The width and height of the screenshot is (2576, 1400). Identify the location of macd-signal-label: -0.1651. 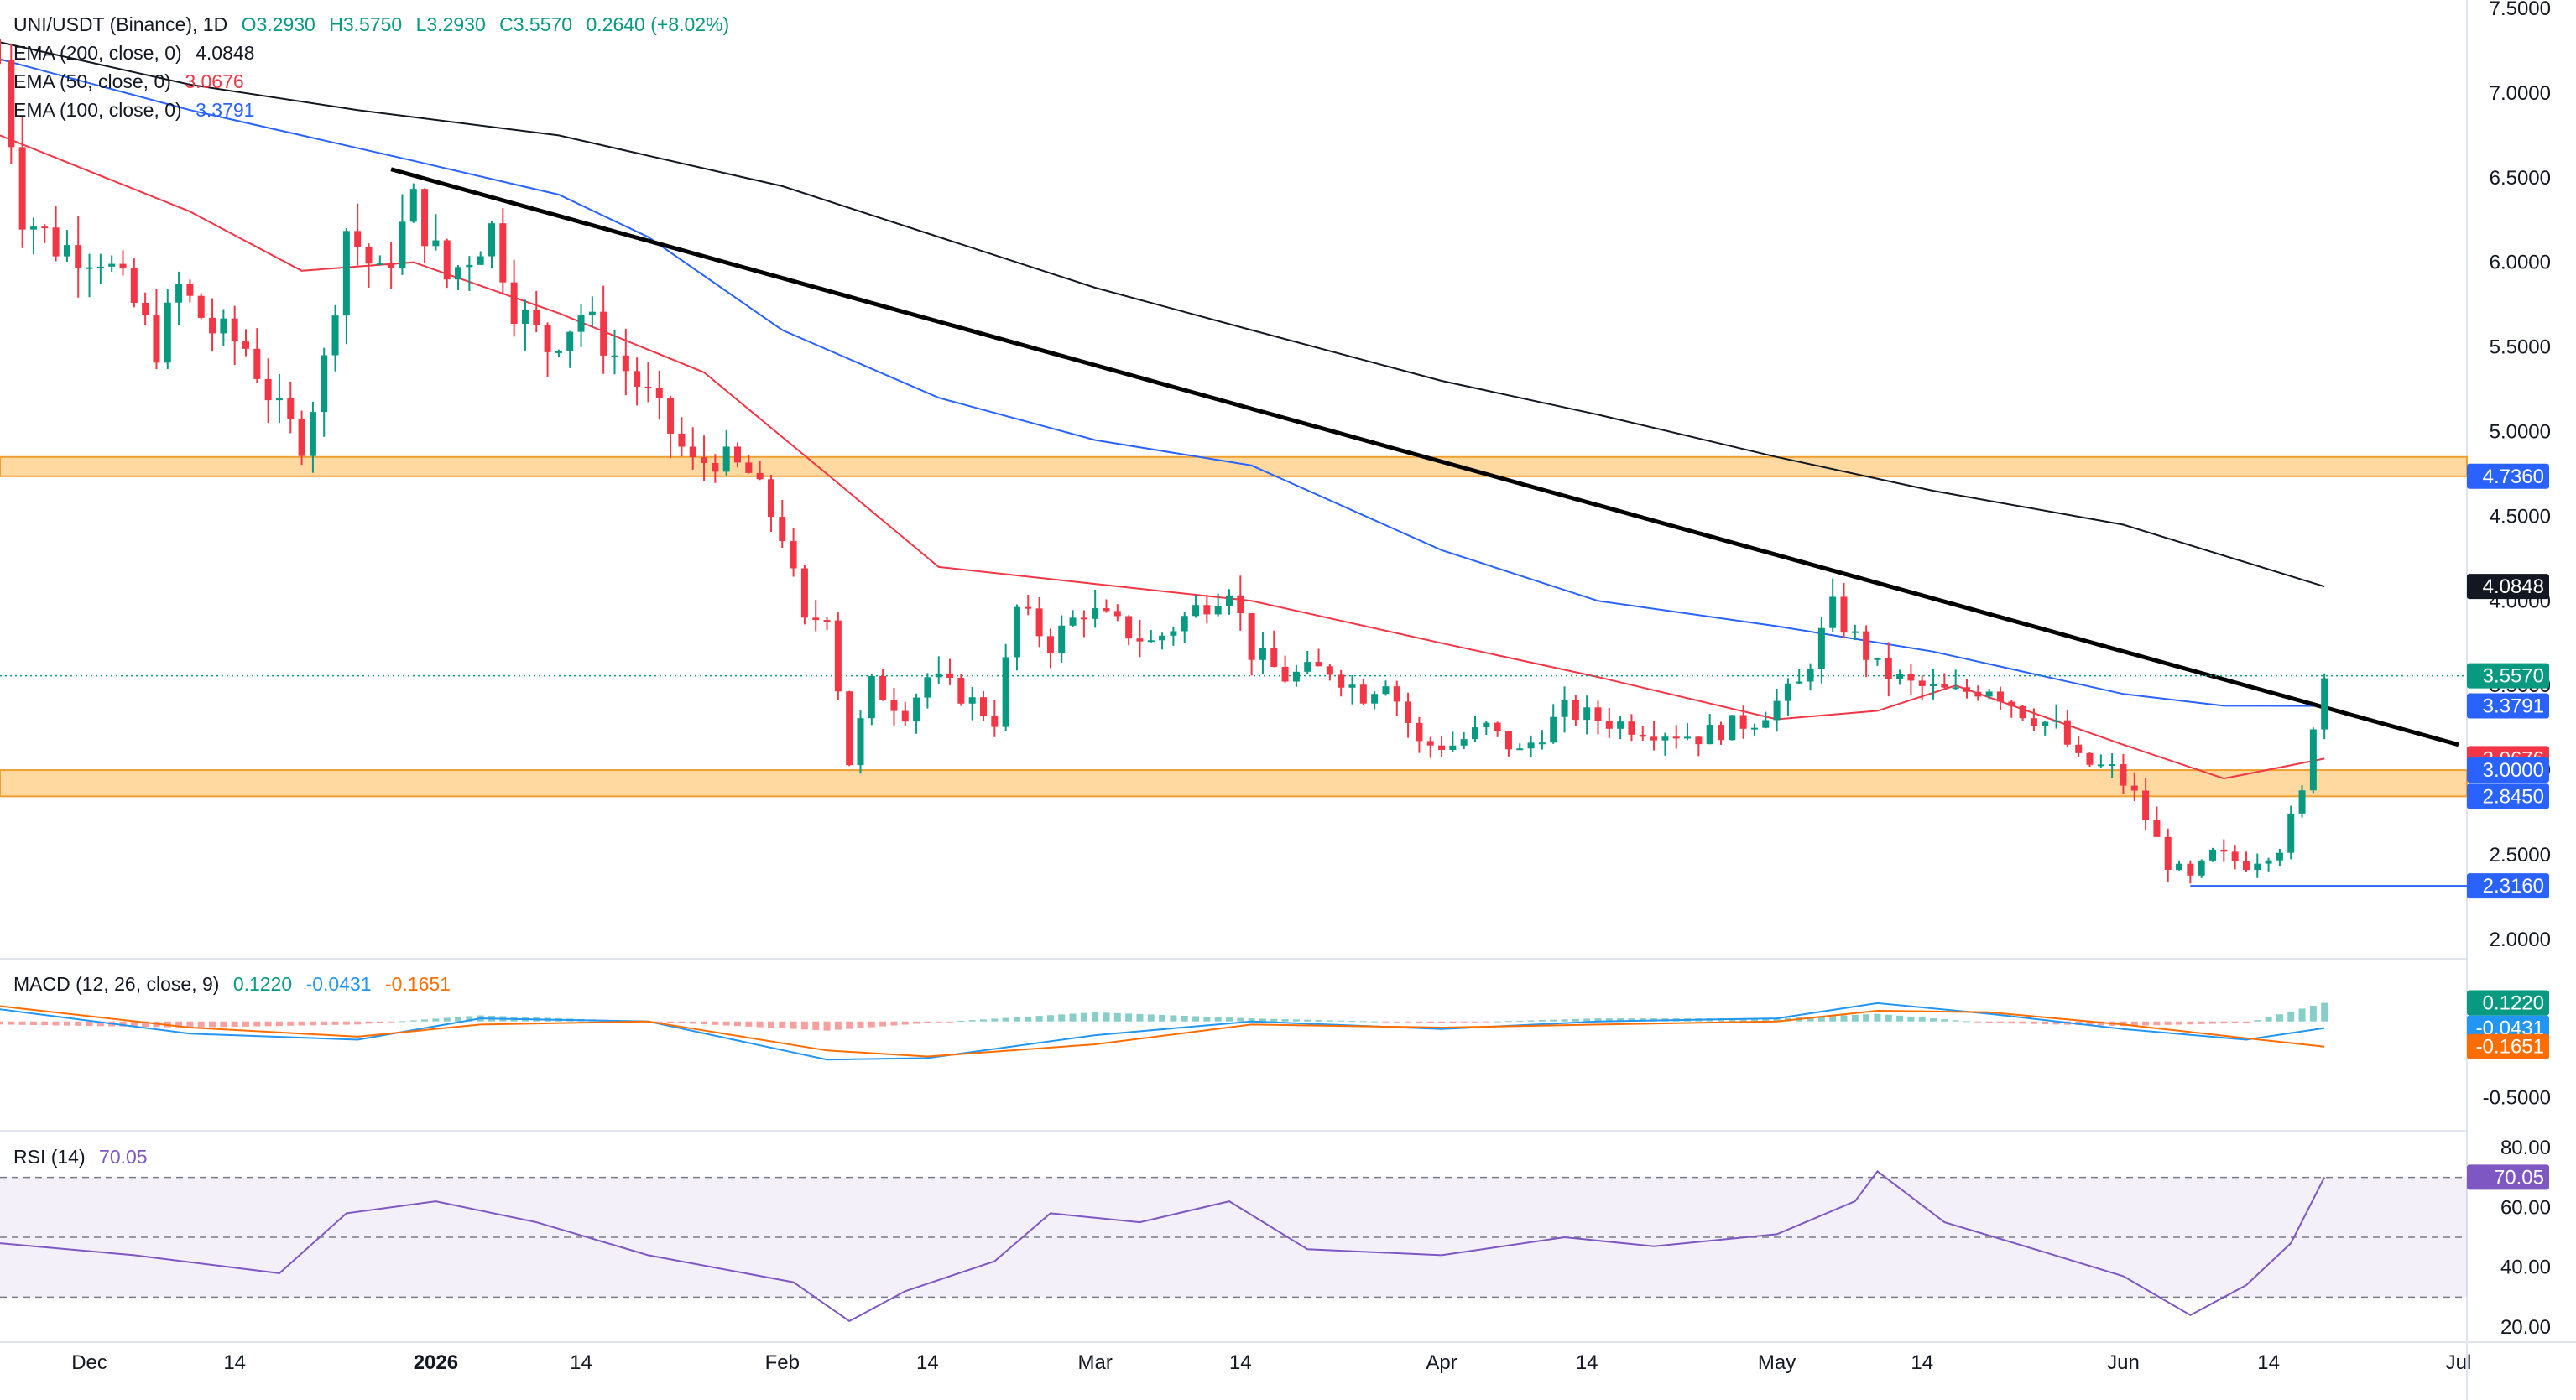
(2510, 1047).